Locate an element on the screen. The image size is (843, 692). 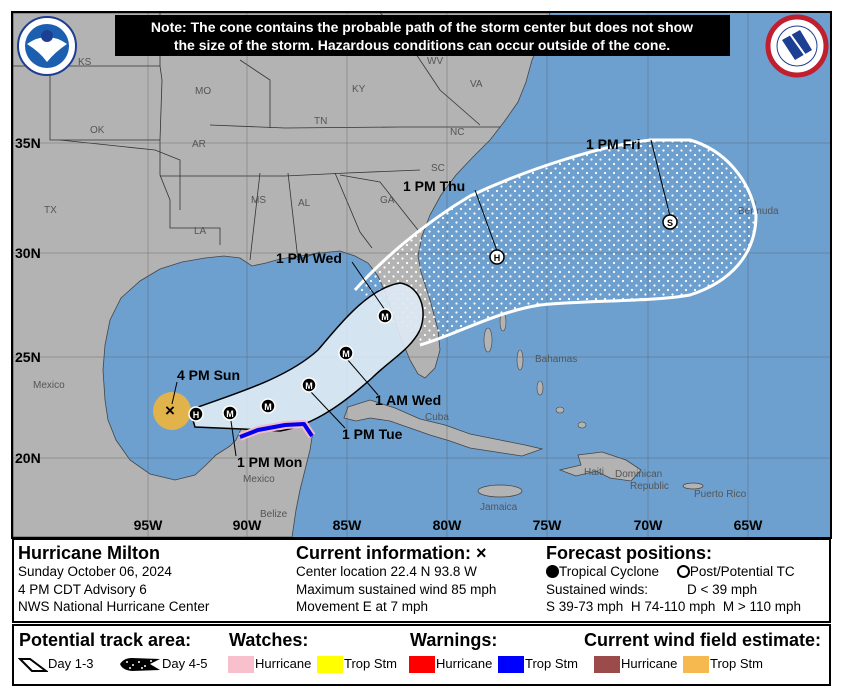
svg-text: AL is located at coordinates (304, 203).